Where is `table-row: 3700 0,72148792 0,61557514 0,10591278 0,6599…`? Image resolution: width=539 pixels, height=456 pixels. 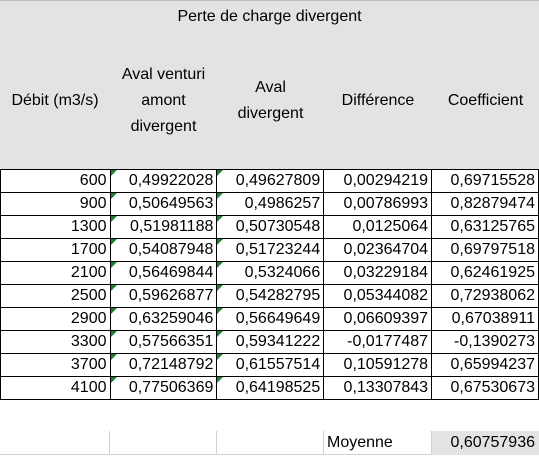 table-row: 3700 0,72148792 0,61557514 0,10591278 0,6599… is located at coordinates (269, 365).